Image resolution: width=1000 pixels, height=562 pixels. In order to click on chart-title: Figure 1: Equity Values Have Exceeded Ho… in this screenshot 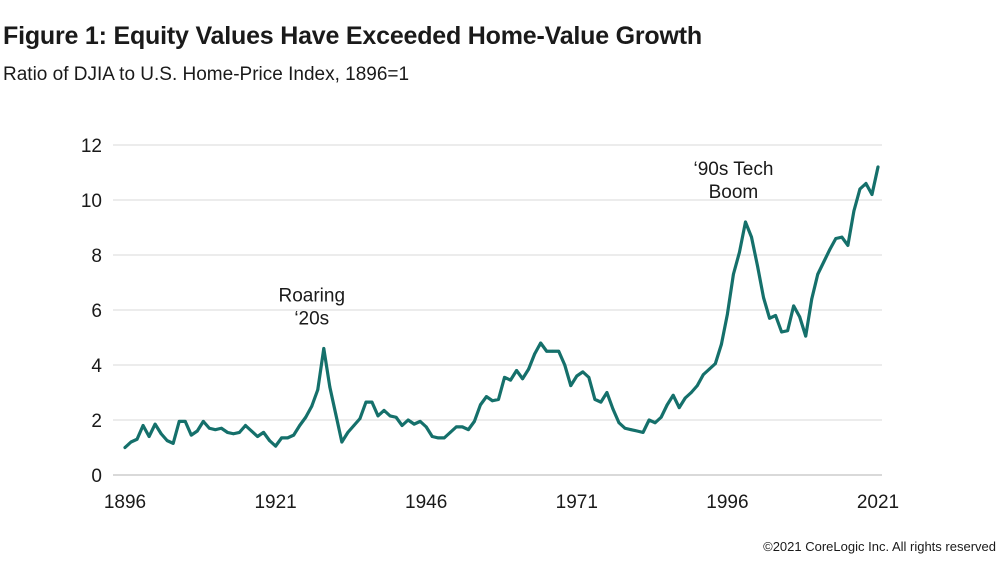, I will do `click(352, 36)`.